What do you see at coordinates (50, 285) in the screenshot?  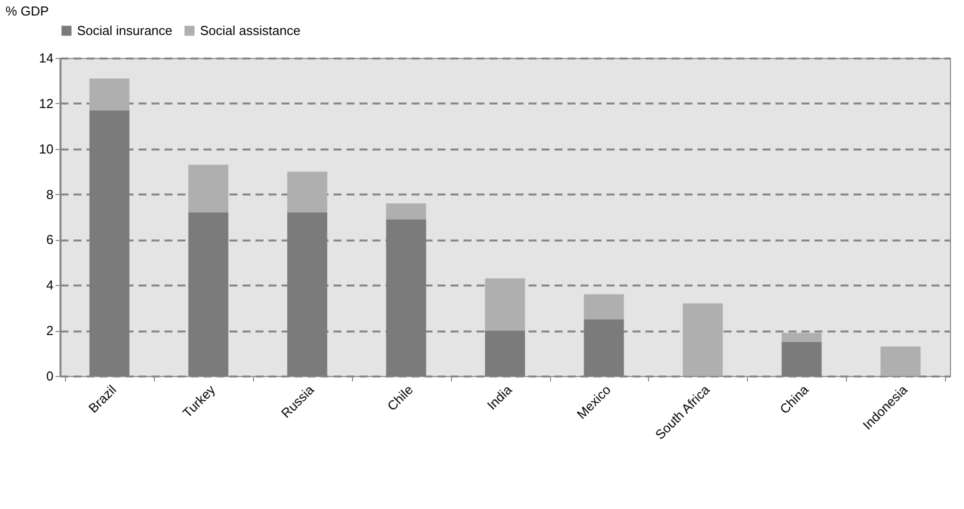 I see `y-tick-label: 4` at bounding box center [50, 285].